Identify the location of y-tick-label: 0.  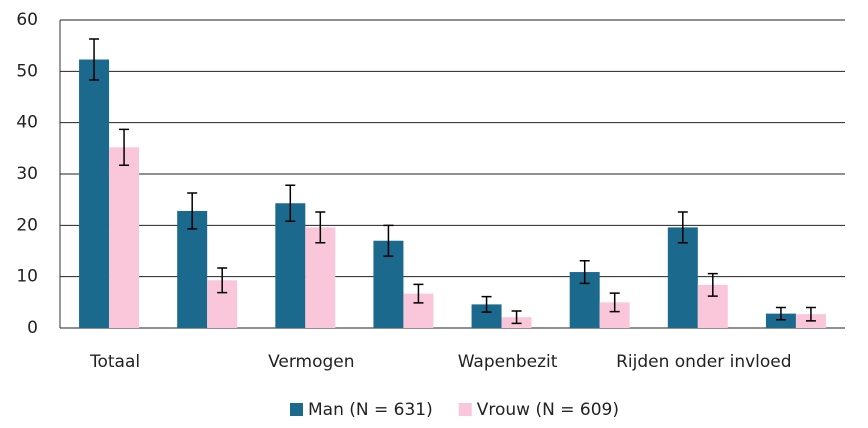
(32, 328).